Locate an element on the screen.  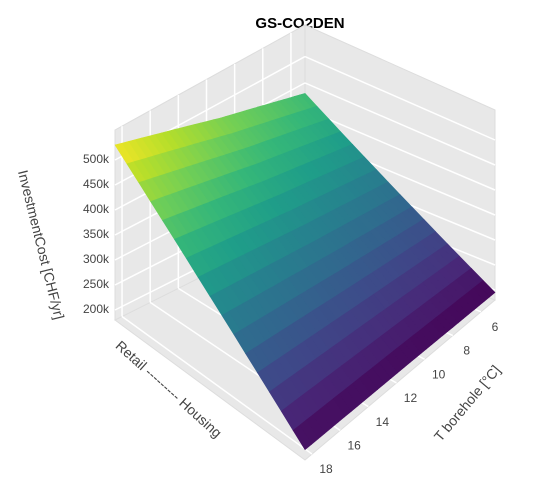
z-tick-label: 500k is located at coordinates (96, 159).